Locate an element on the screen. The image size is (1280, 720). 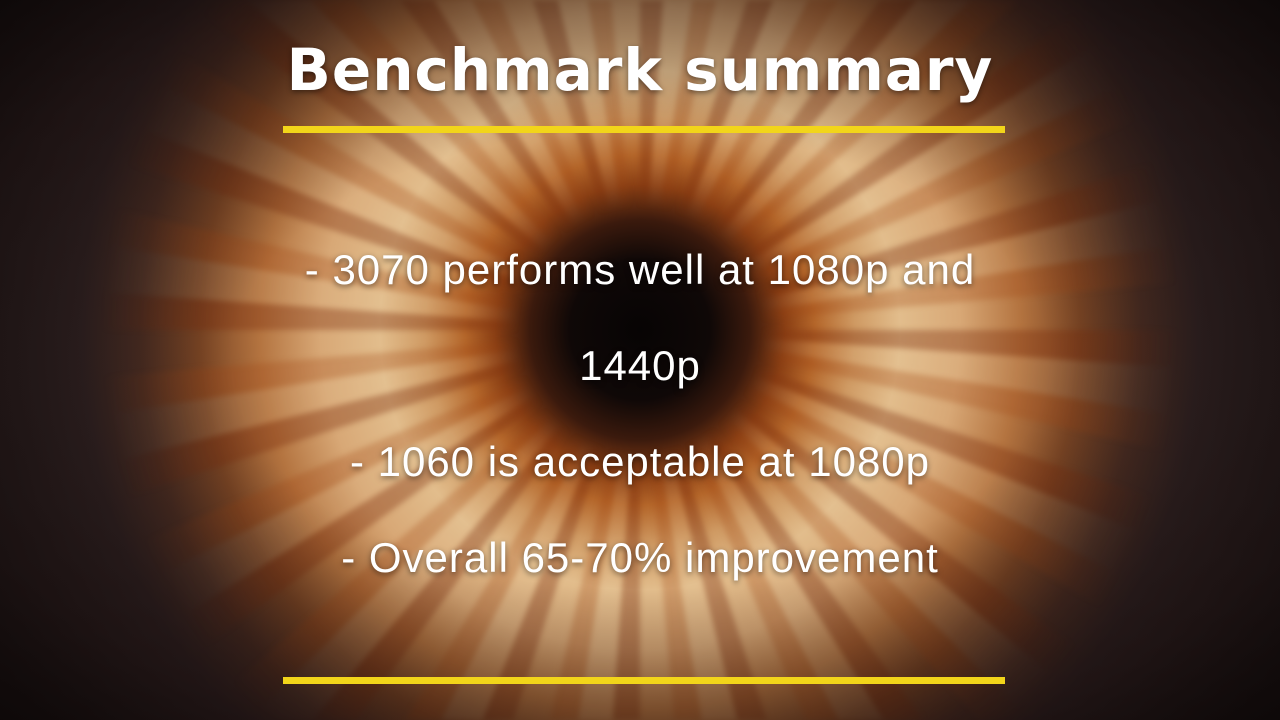
bottom-rule is located at coordinates (644, 680).